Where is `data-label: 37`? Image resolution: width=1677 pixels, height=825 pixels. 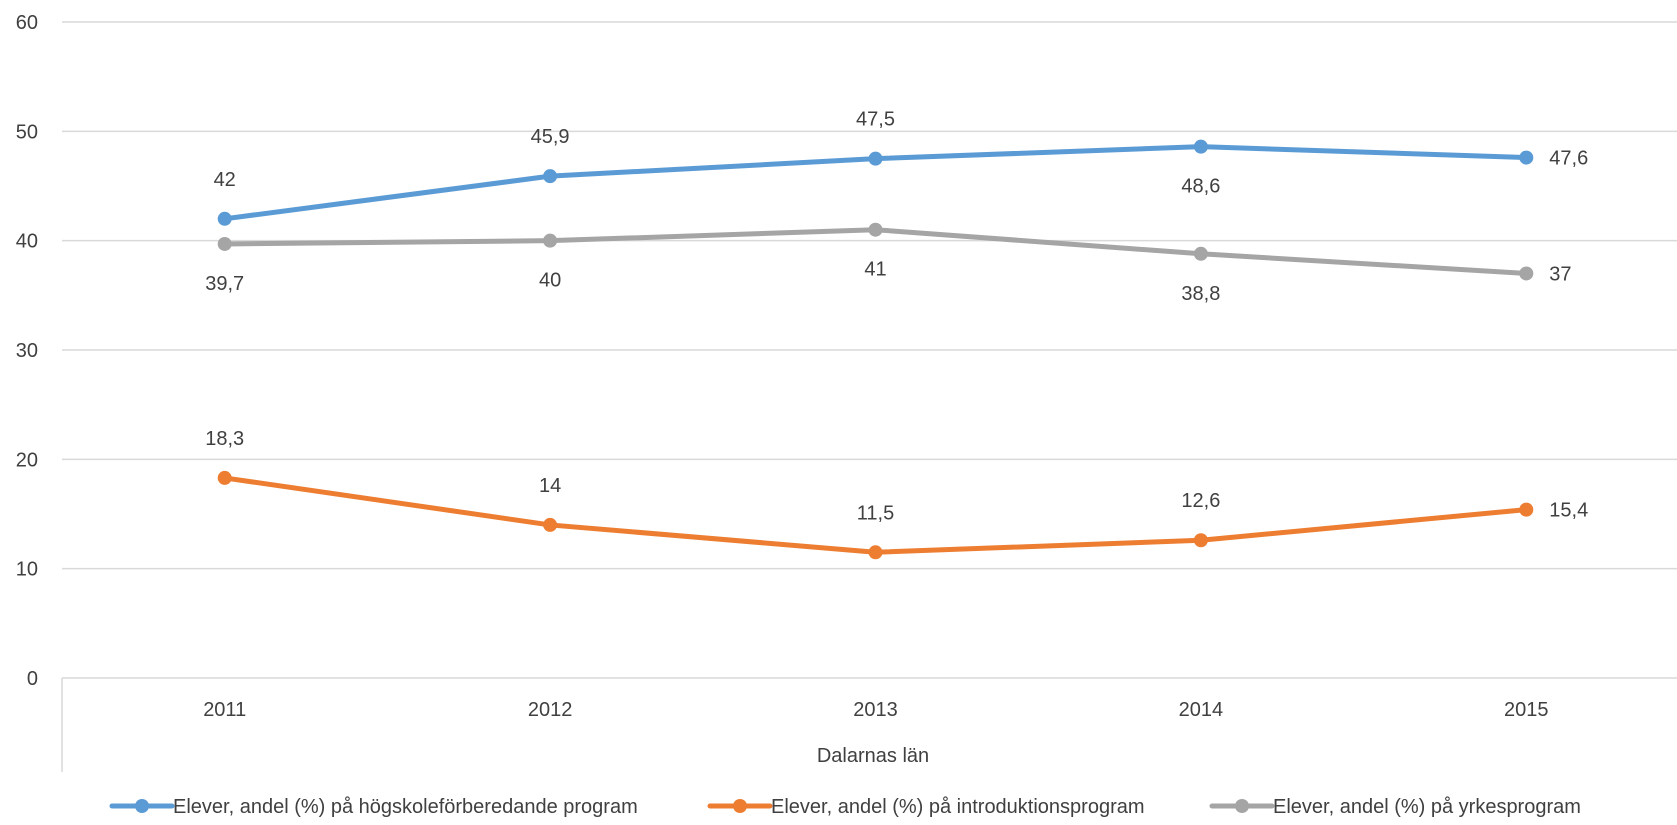
data-label: 37 is located at coordinates (1560, 274).